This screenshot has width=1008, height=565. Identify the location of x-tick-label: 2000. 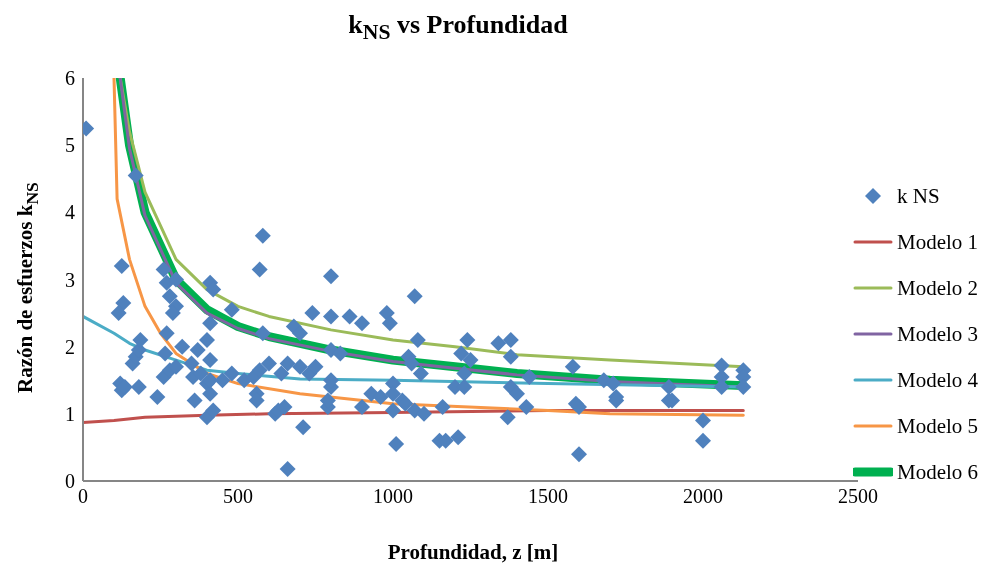
(703, 496).